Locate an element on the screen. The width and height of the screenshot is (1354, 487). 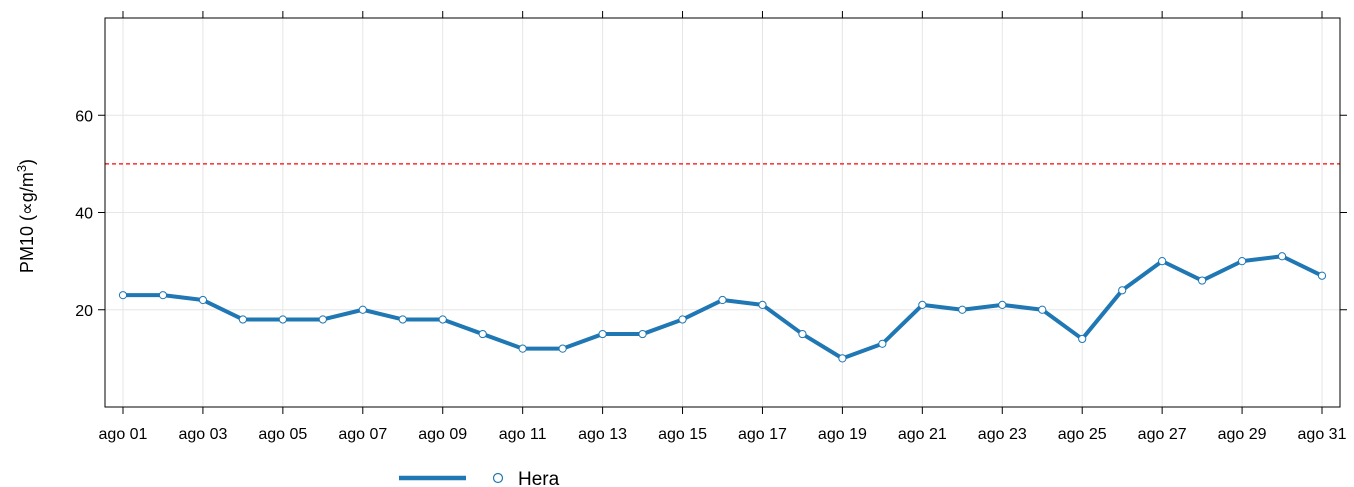
legend: Hera is located at coordinates (479, 478).